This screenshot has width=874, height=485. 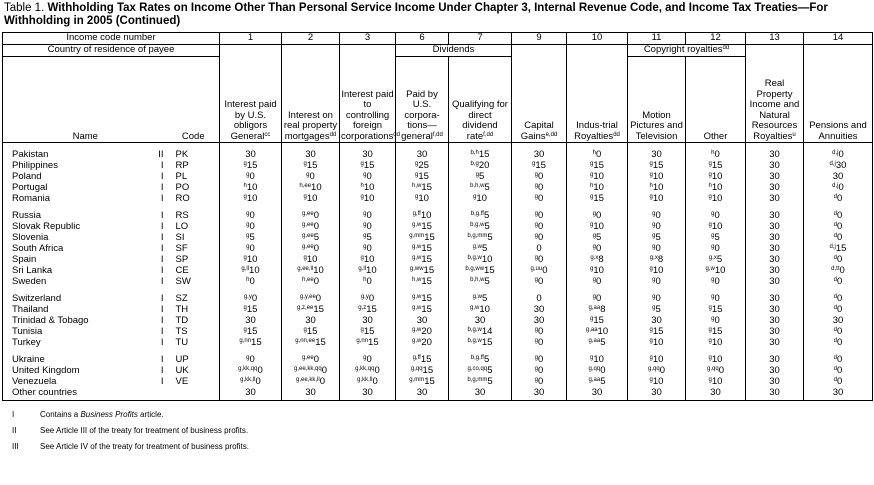 I want to click on code: PO, so click(x=182, y=187).